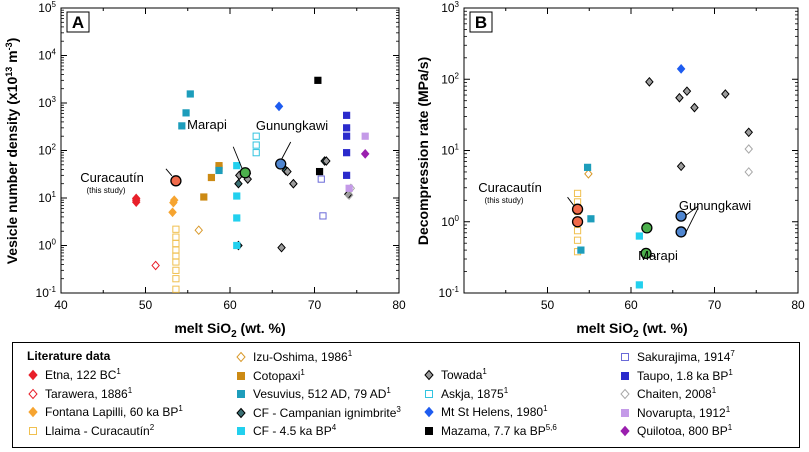 This screenshot has width=809, height=452. I want to click on panel-b-letter-box, so click(481, 22).